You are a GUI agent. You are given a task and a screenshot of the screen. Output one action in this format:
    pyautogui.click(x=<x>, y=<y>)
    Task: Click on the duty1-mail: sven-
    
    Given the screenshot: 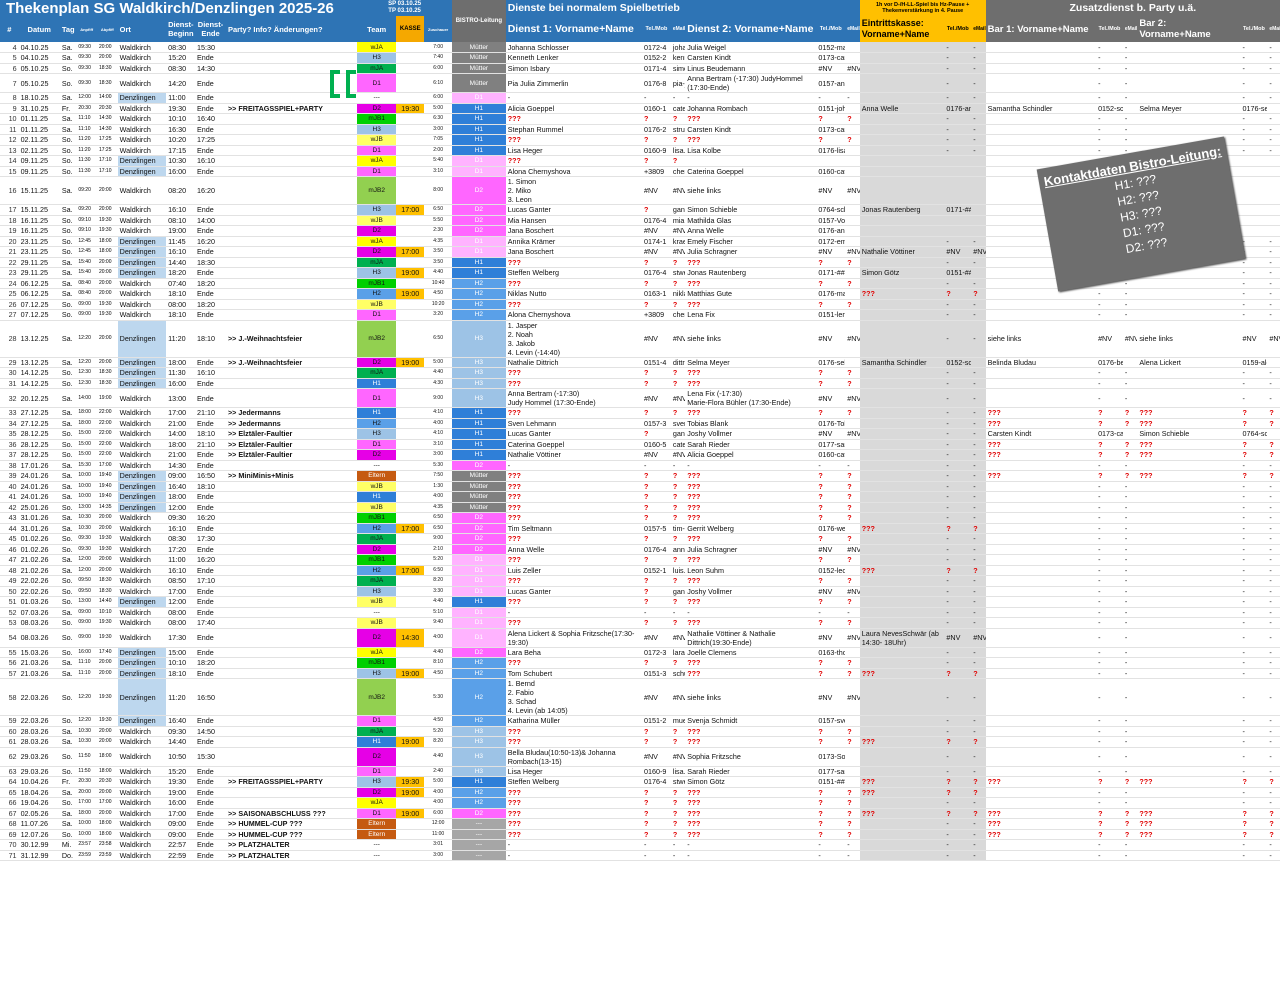 What is the action you would take?
    pyautogui.click(x=678, y=423)
    